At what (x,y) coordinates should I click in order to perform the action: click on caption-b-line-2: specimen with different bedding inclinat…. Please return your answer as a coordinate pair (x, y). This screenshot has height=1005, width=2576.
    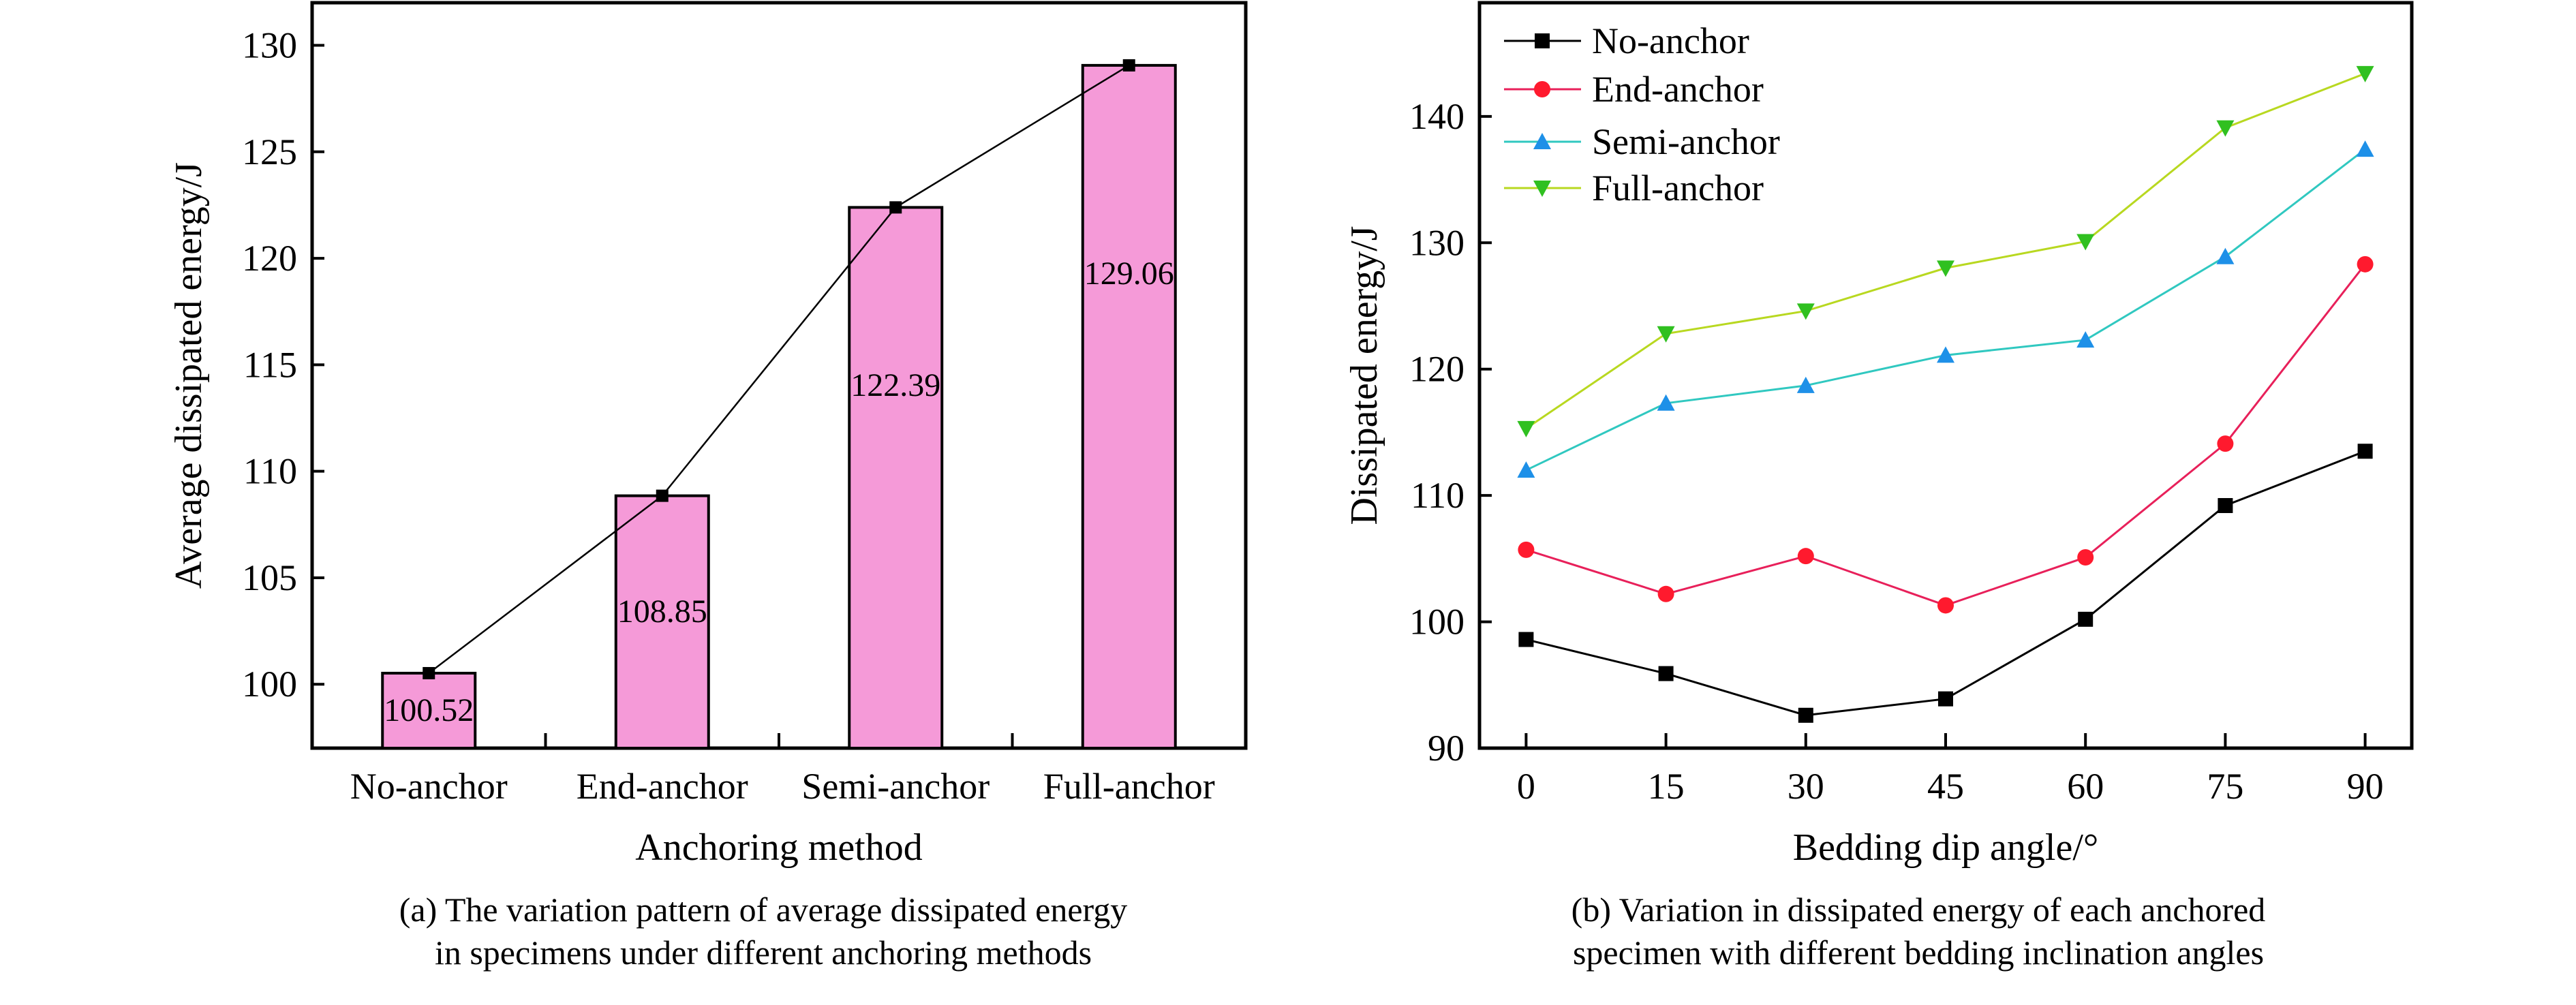
    Looking at the image, I should click on (1918, 953).